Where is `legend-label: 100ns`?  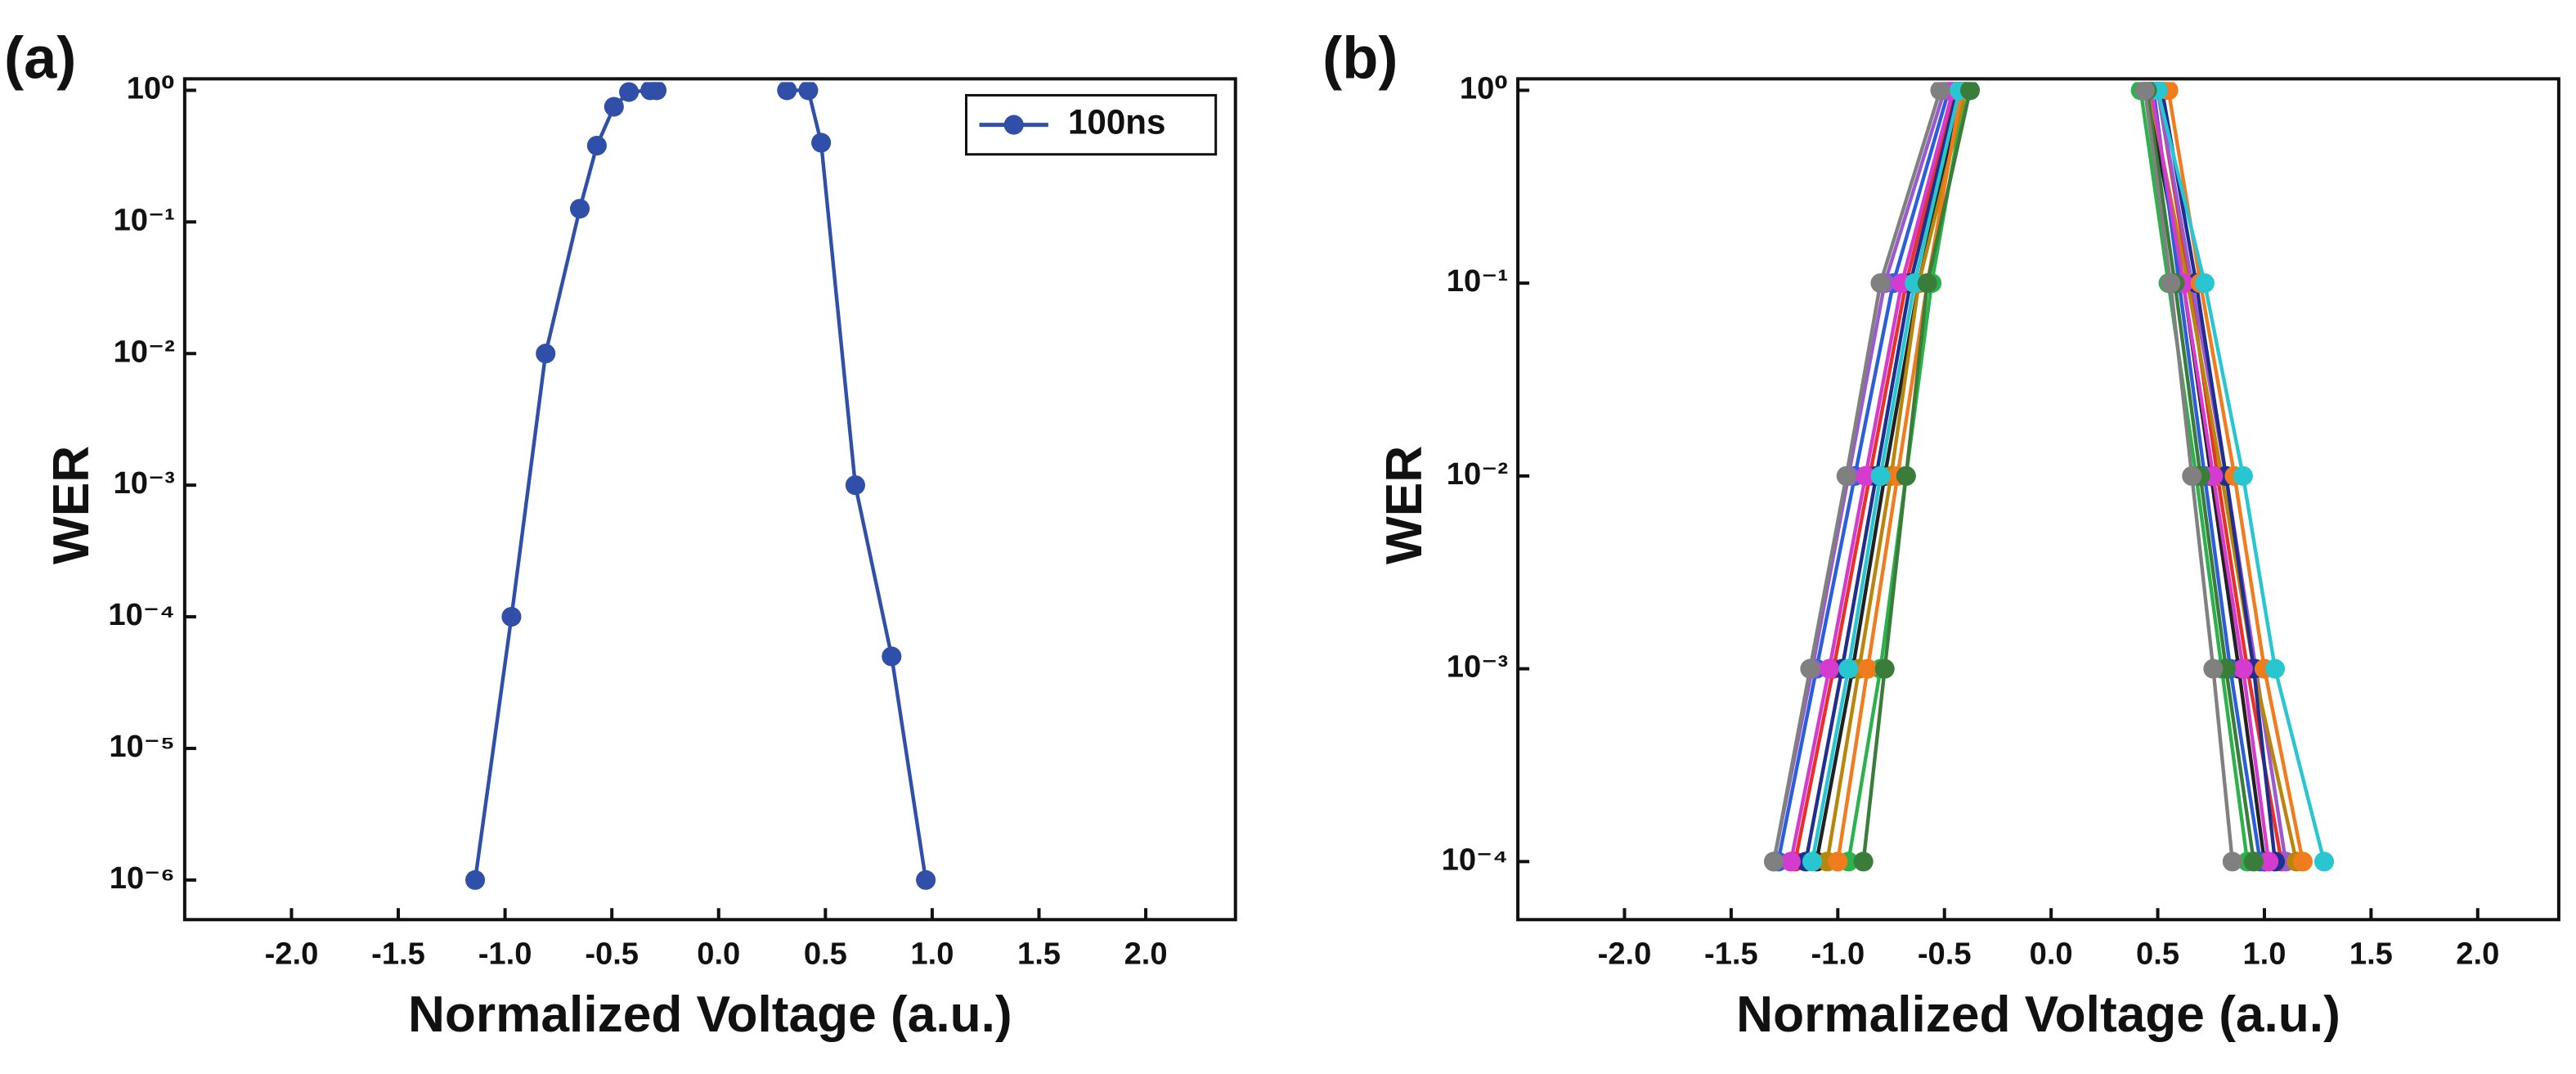
legend-label: 100ns is located at coordinates (1117, 122).